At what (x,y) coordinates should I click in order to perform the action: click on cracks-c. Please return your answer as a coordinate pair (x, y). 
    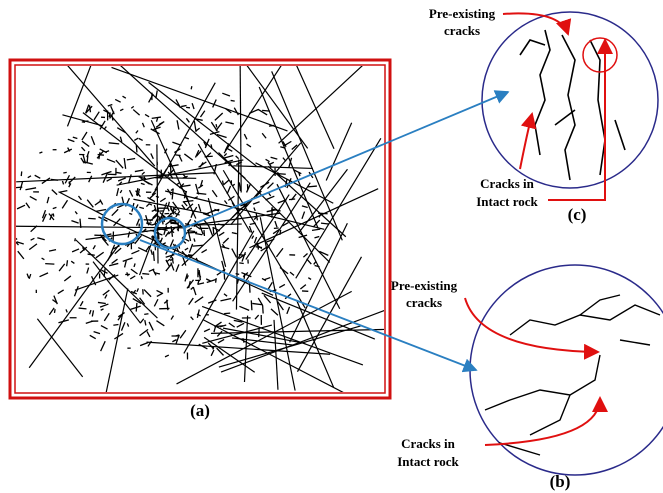
    Looking at the image, I should click on (572, 105).